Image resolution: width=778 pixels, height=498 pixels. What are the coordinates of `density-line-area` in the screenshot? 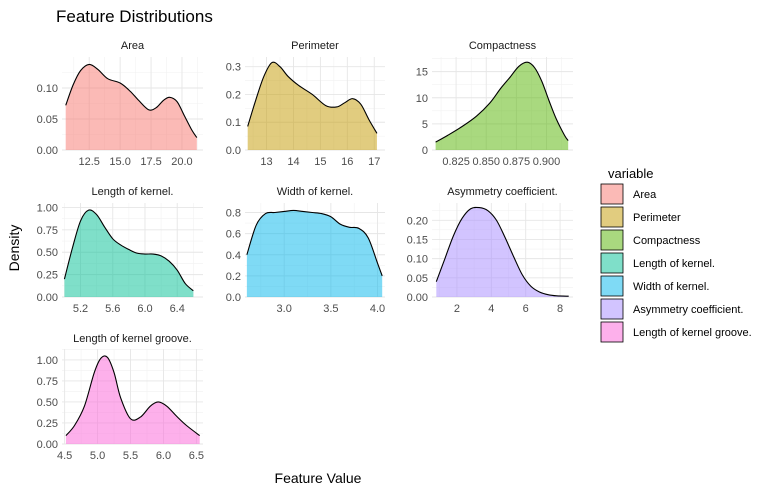 It's located at (131, 100).